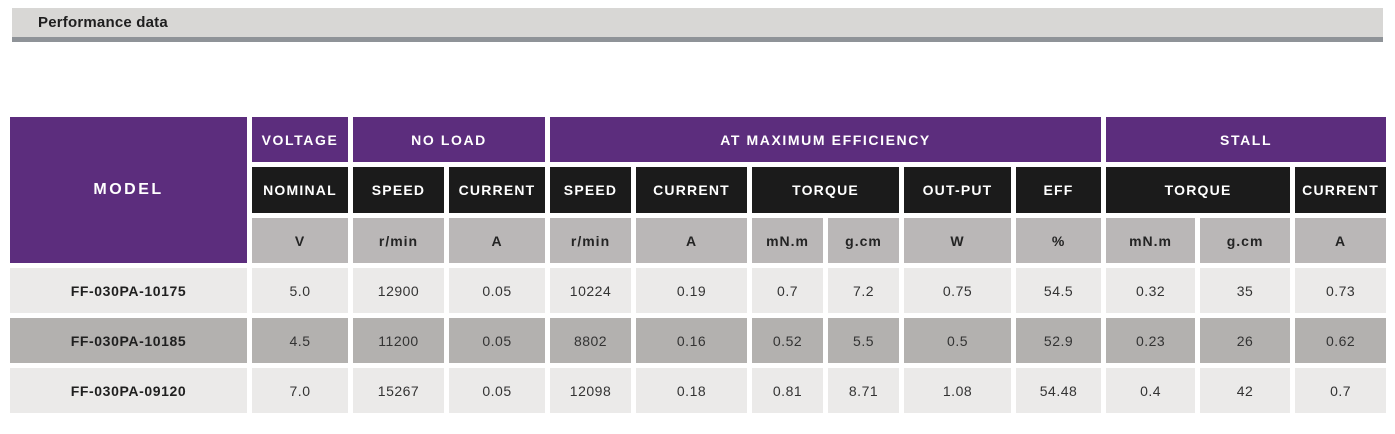  What do you see at coordinates (1341, 290) in the screenshot?
I see `cell-value: 0.73` at bounding box center [1341, 290].